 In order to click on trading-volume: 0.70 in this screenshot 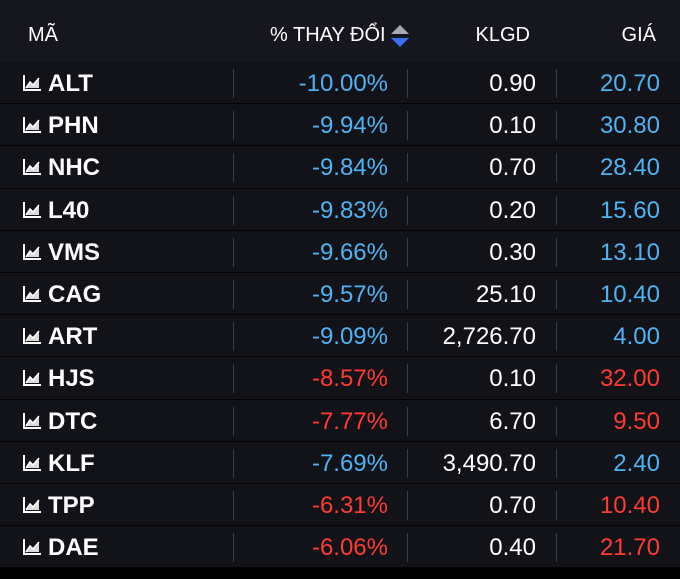, I will do `click(512, 168)`.